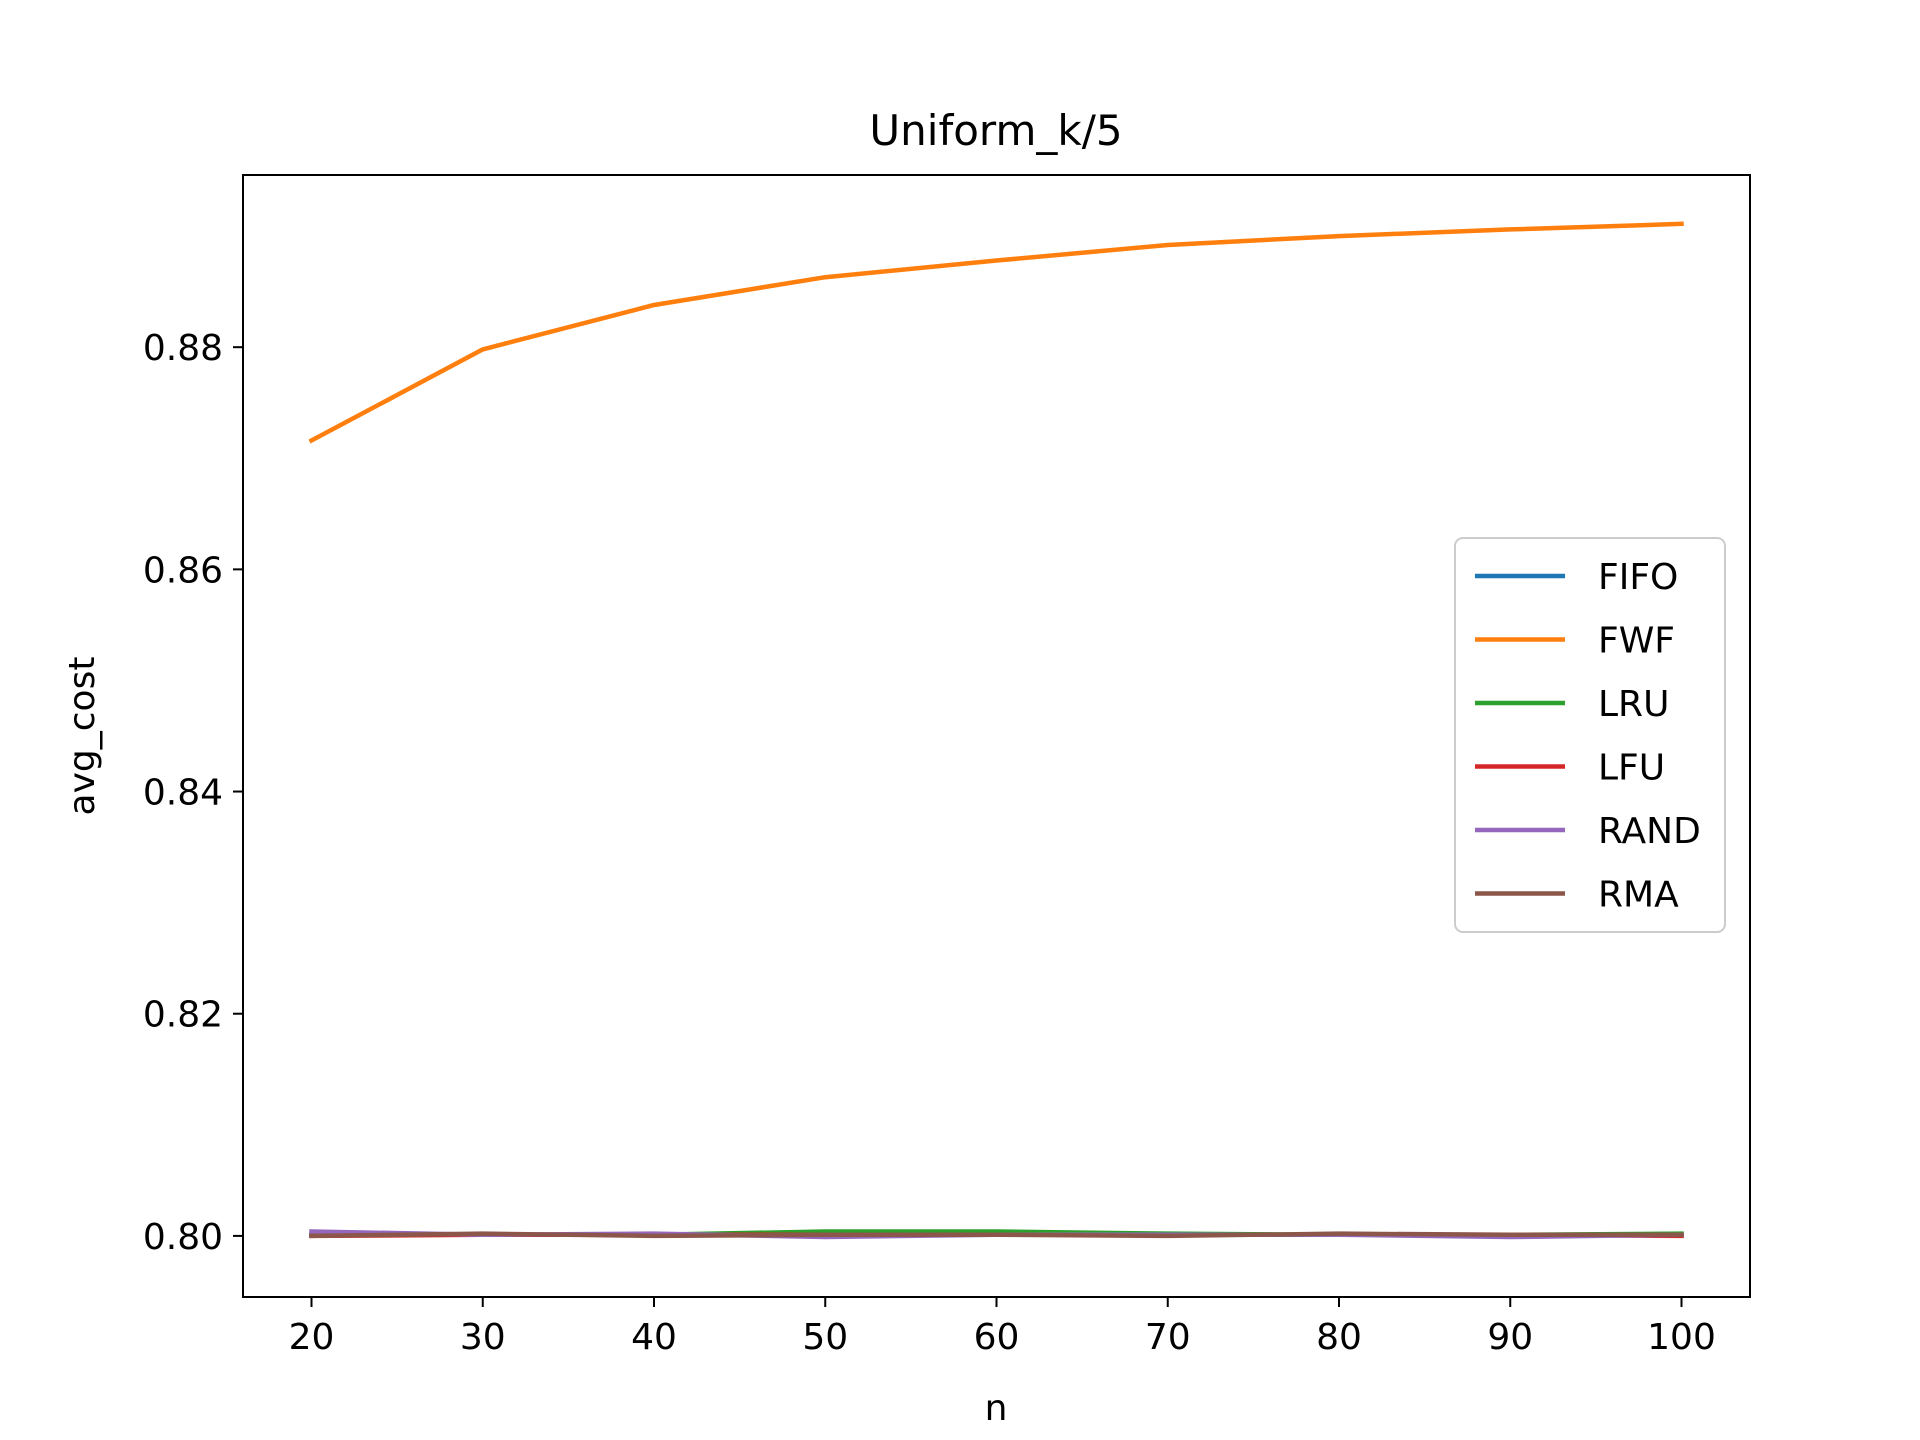 The width and height of the screenshot is (1920, 1440). I want to click on legend-label-fwf: FWF, so click(1636, 641).